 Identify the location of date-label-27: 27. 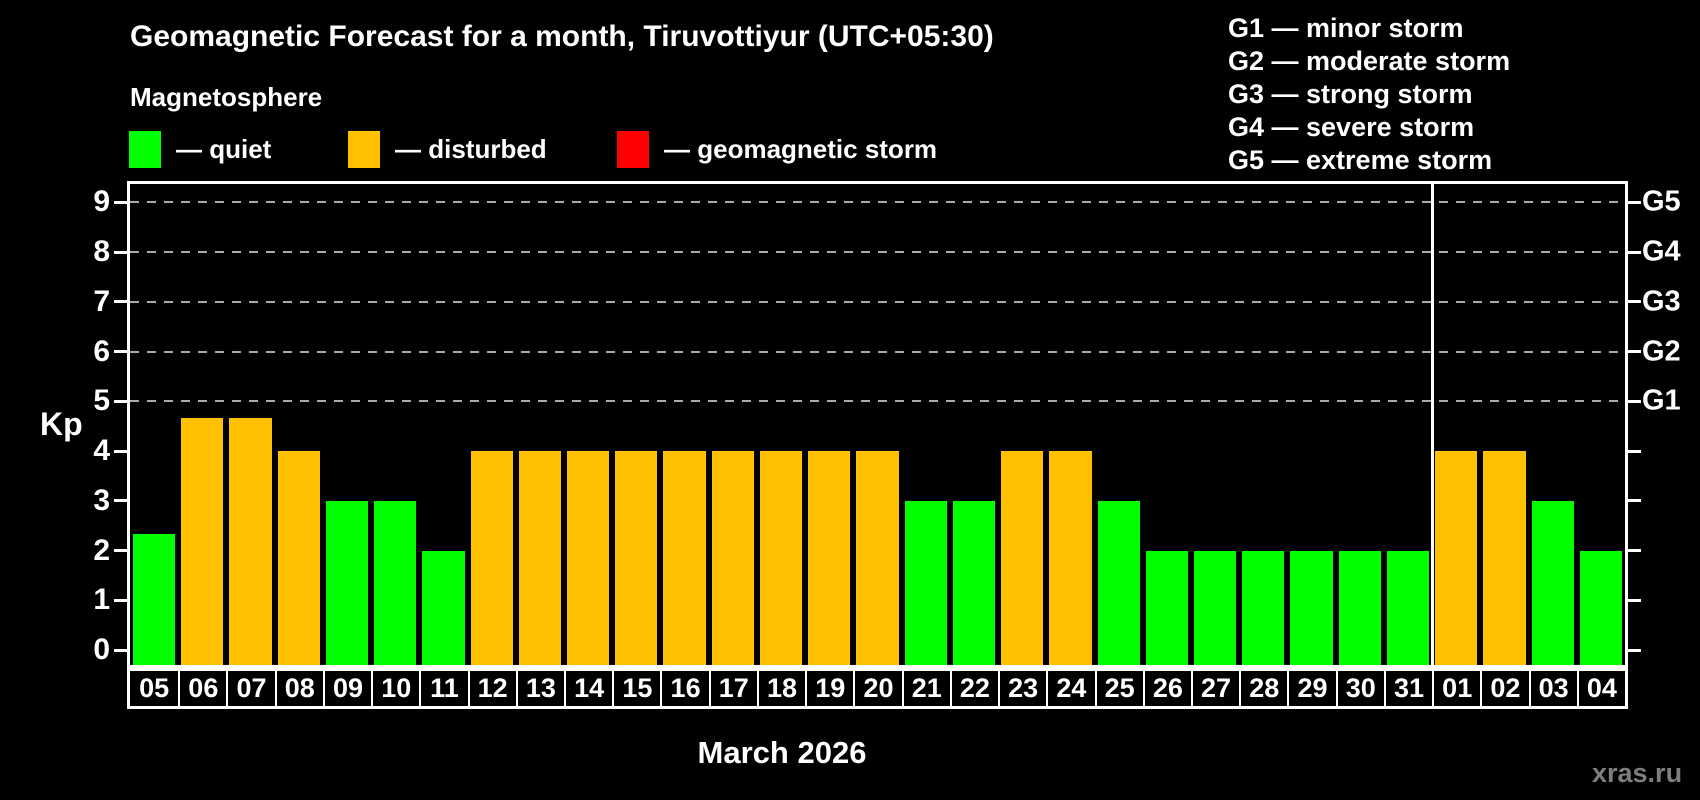
(1214, 688).